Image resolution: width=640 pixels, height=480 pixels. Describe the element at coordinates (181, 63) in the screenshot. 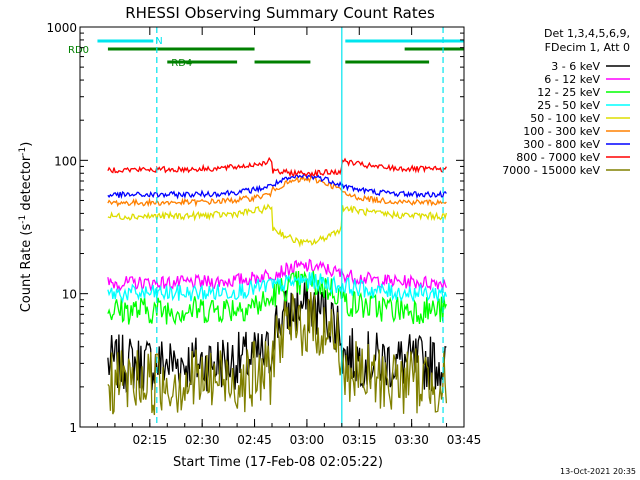

I see `marker-label-1: RD4` at that location.